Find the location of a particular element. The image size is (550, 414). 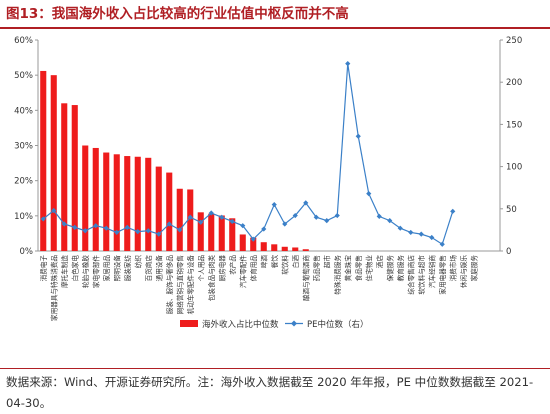

category-label: 农产品 is located at coordinates (232, 265).